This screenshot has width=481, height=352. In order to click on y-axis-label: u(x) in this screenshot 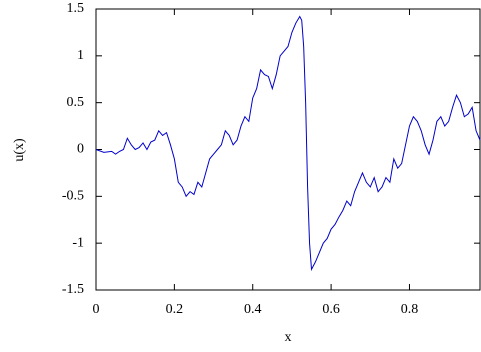, I will do `click(19, 150)`.